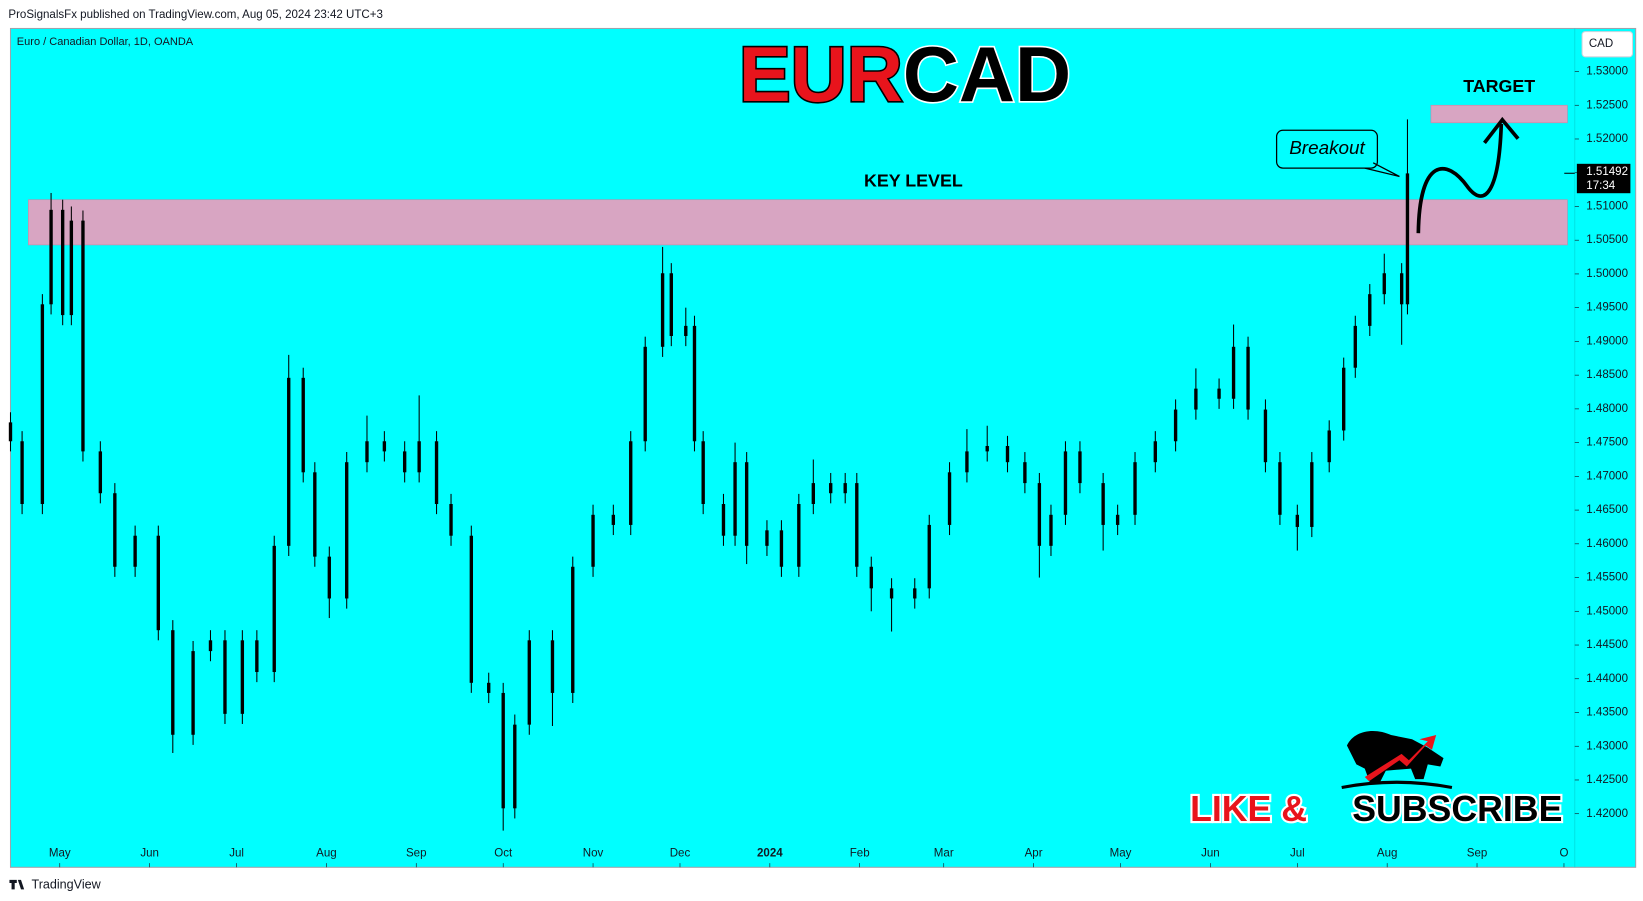  What do you see at coordinates (1121, 854) in the screenshot?
I see `x-tick-label: May` at bounding box center [1121, 854].